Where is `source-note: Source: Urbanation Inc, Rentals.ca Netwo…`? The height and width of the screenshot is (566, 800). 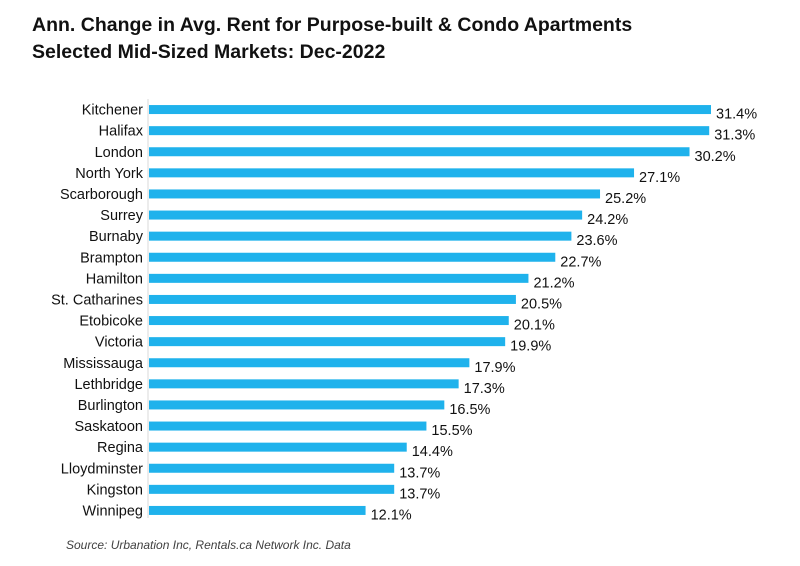
source-note: Source: Urbanation Inc, Rentals.ca Netwo… is located at coordinates (208, 545).